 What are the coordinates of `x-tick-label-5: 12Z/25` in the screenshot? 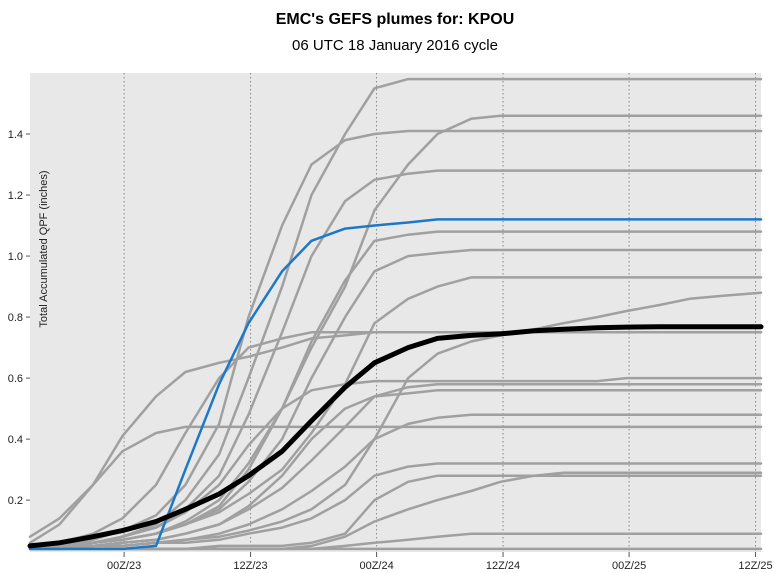 It's located at (755, 566).